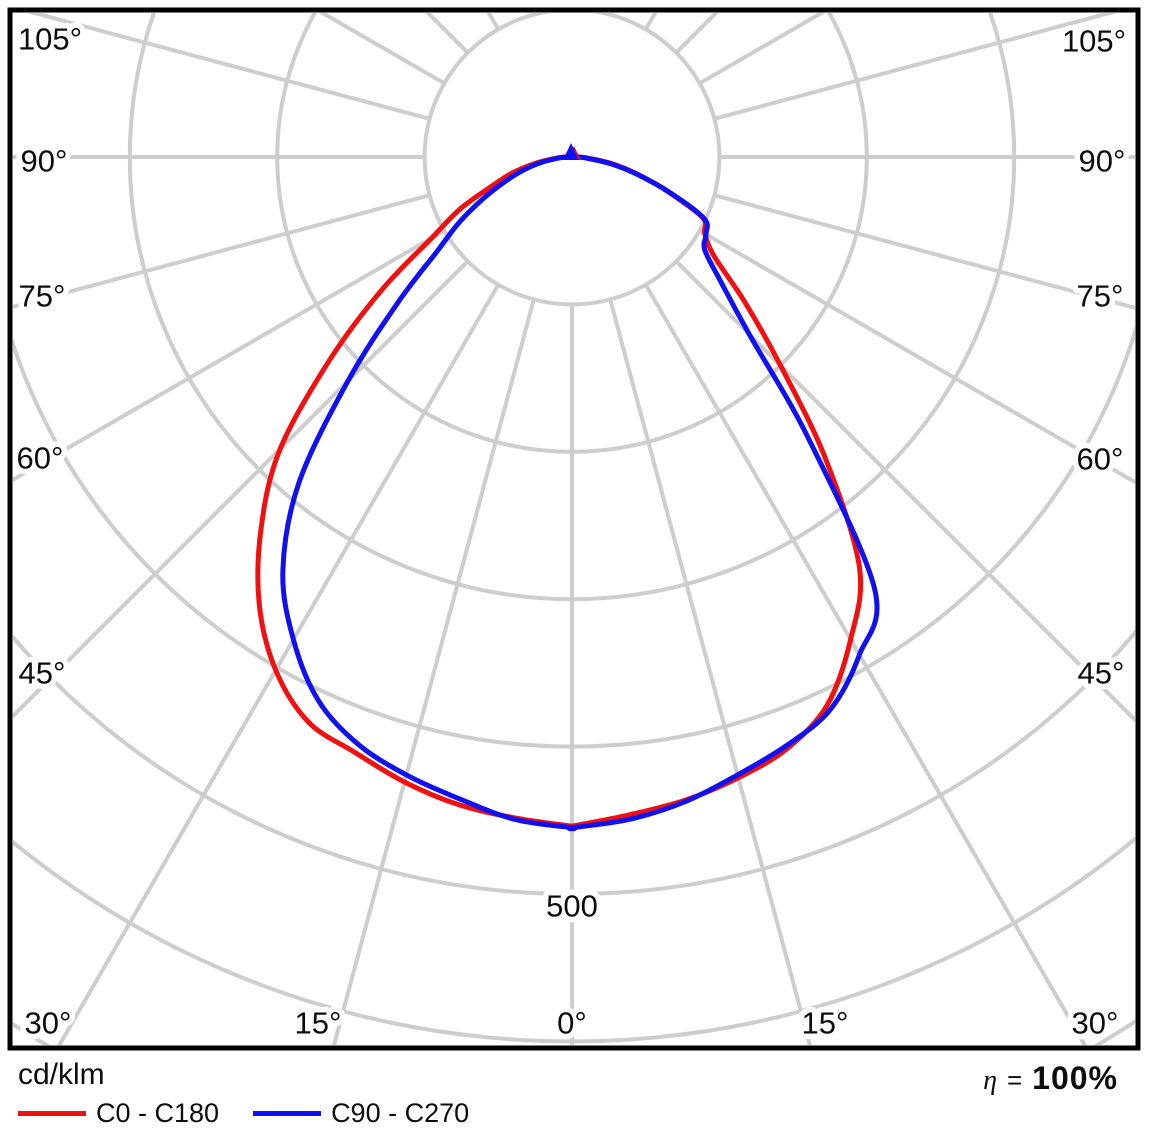 The height and width of the screenshot is (1140, 1164). Describe the element at coordinates (243, 1113) in the screenshot. I see `legend: C0 - C180 C90 - C270` at that location.